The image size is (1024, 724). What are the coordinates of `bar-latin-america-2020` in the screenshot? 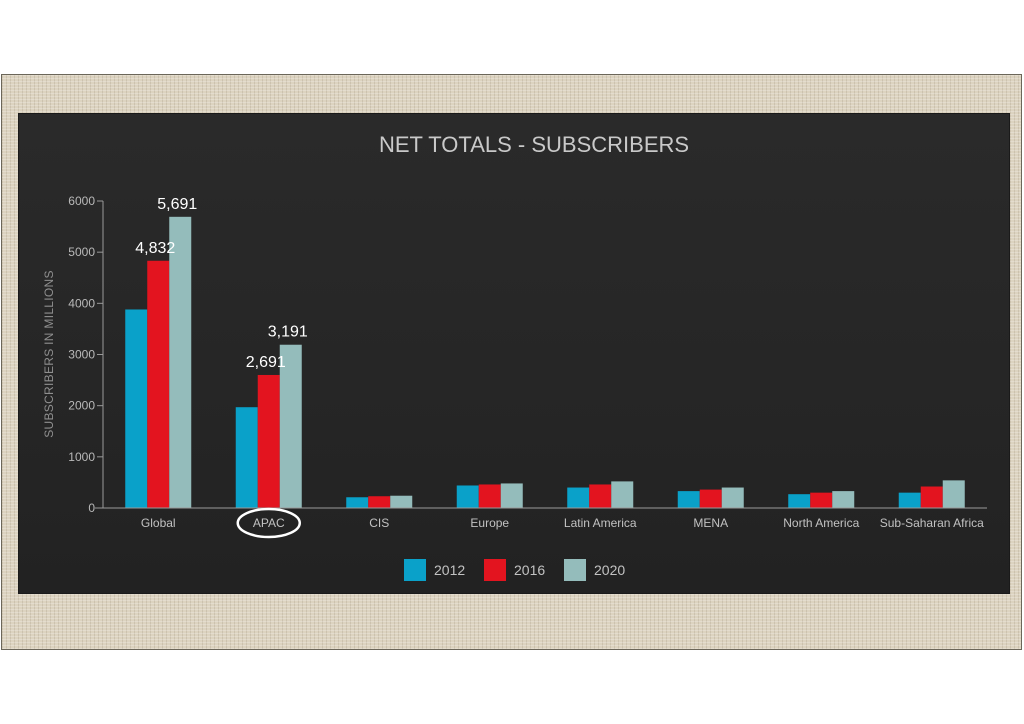 It's located at (622, 494).